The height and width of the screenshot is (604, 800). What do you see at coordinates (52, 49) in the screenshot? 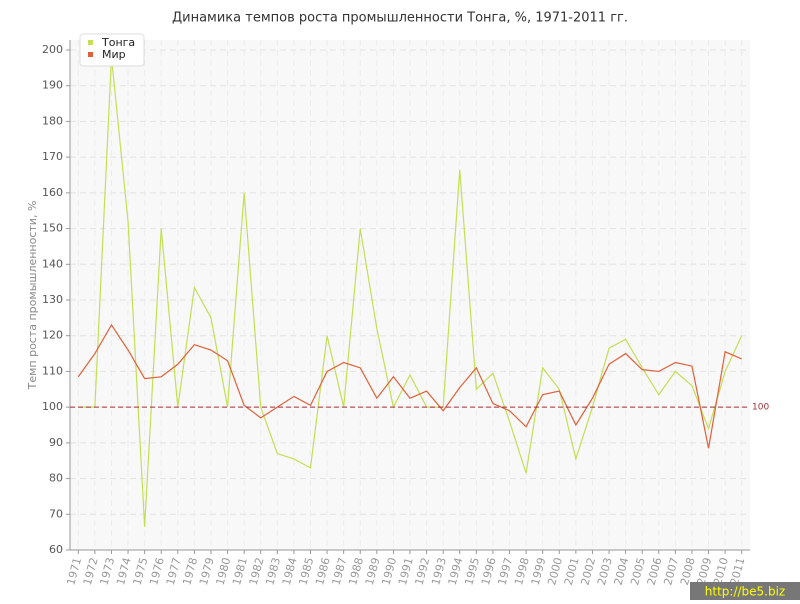
I see `y-tick-label: 200` at bounding box center [52, 49].